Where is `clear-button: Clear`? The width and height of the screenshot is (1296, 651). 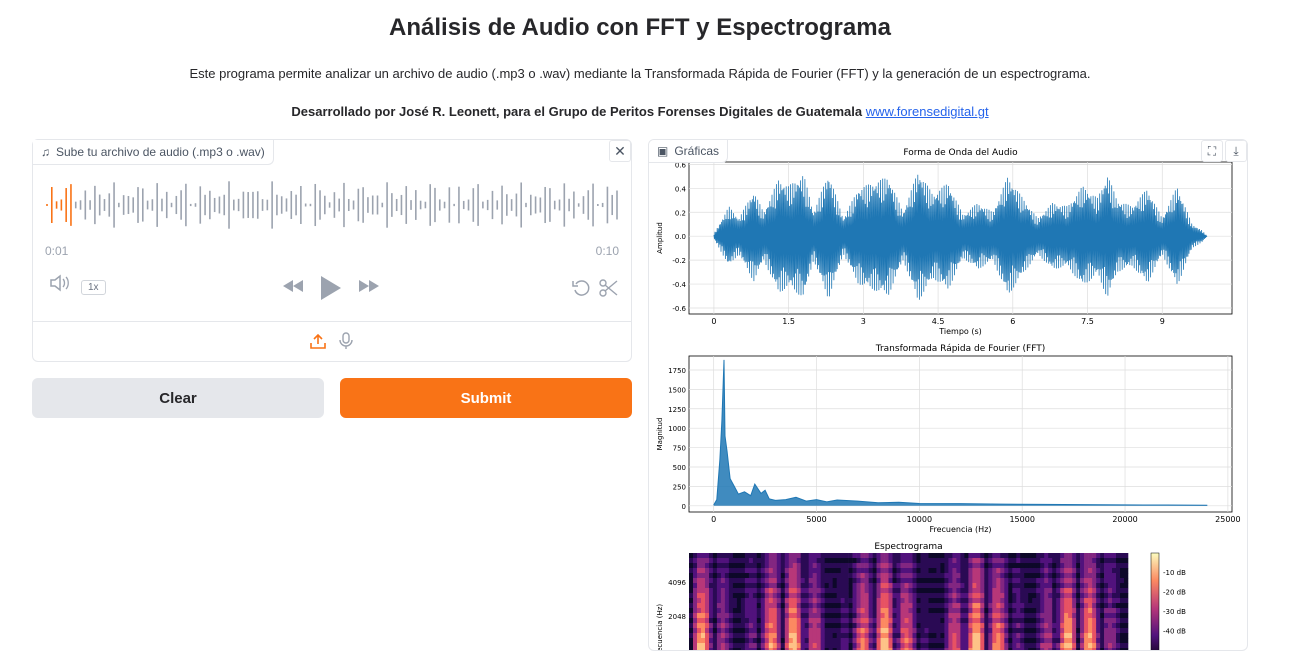
clear-button: Clear is located at coordinates (178, 398).